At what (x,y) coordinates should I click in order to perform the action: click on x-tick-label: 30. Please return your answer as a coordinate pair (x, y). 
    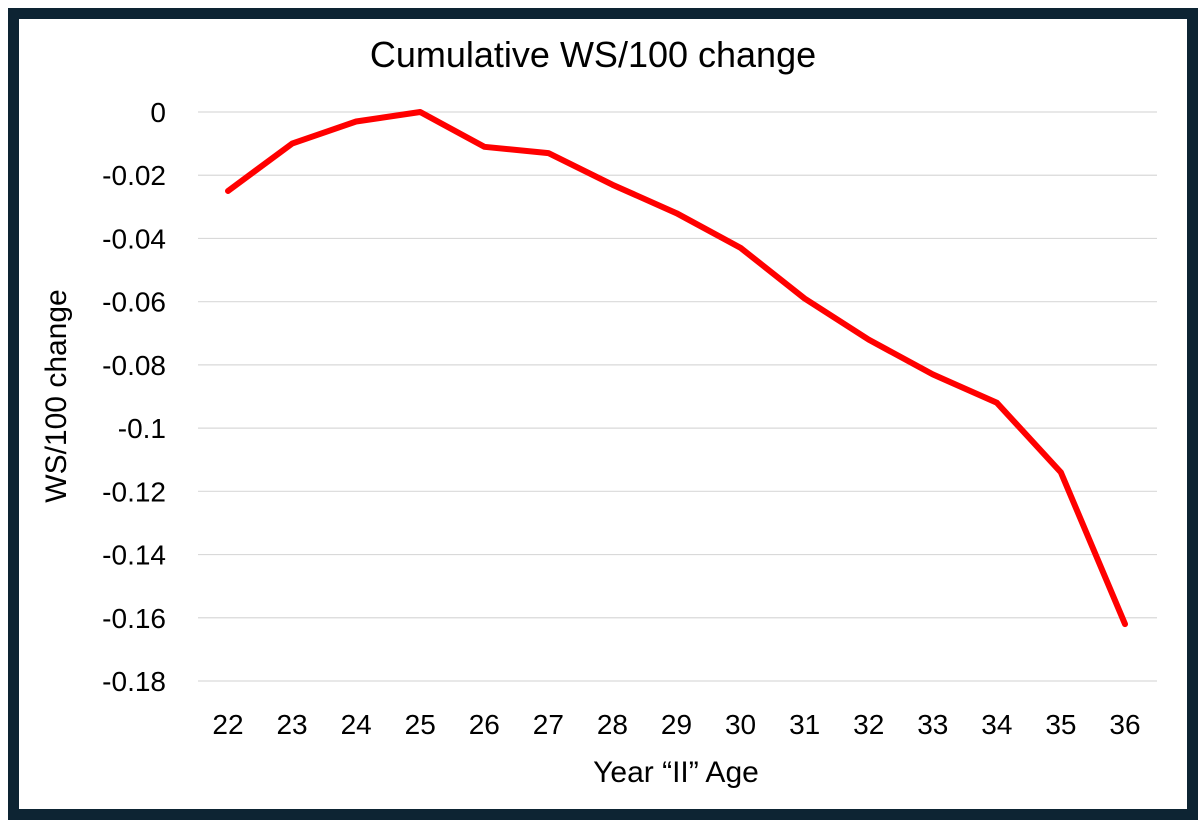
    Looking at the image, I should click on (740, 724).